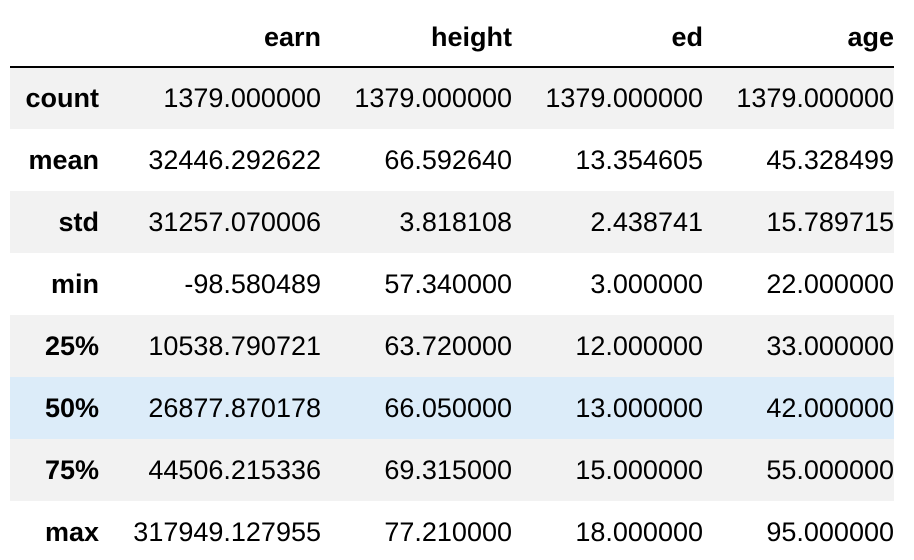  What do you see at coordinates (830, 407) in the screenshot?
I see `table-cell: 42.000000` at bounding box center [830, 407].